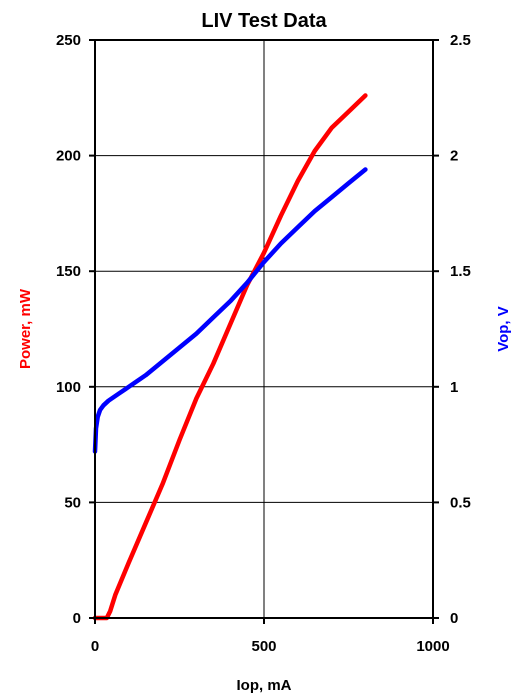 The height and width of the screenshot is (698, 515). Describe the element at coordinates (460, 271) in the screenshot. I see `y-right-tick-label: 1.5` at that location.